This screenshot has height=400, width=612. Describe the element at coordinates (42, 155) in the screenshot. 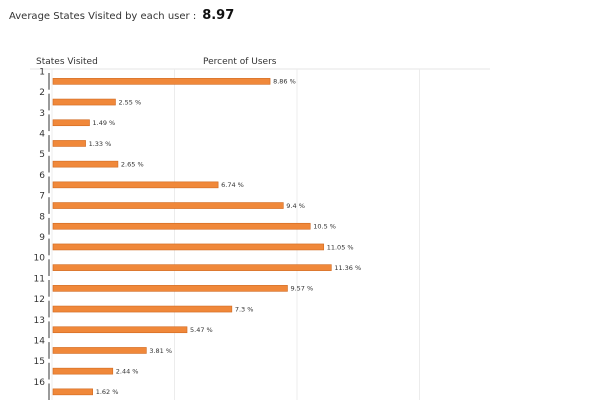

I see `category-tick-label: 5` at that location.